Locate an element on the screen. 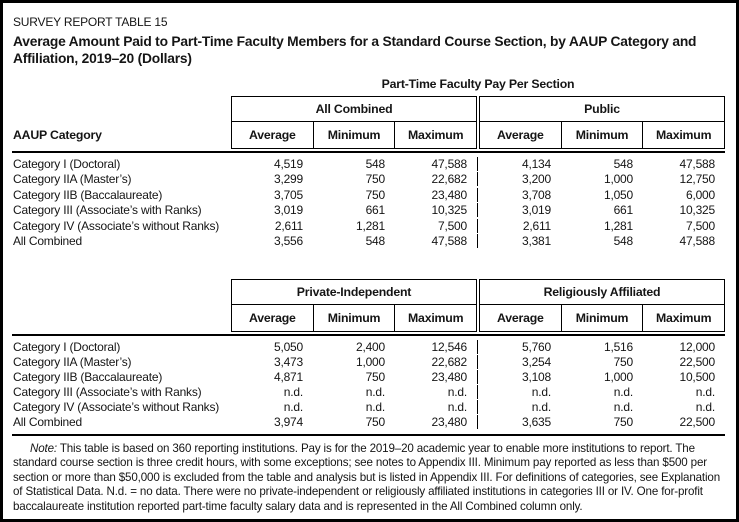 The width and height of the screenshot is (739, 522). cell: 5,050 is located at coordinates (288, 346).